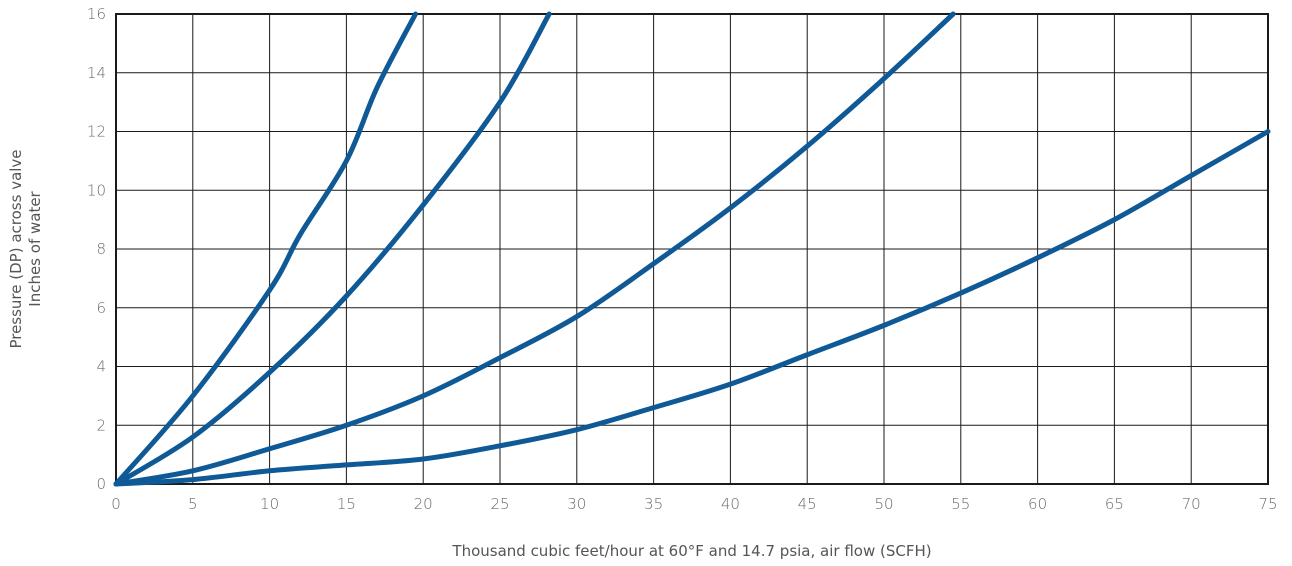 This screenshot has width=1292, height=566. I want to click on y-tick-label: 10, so click(96, 190).